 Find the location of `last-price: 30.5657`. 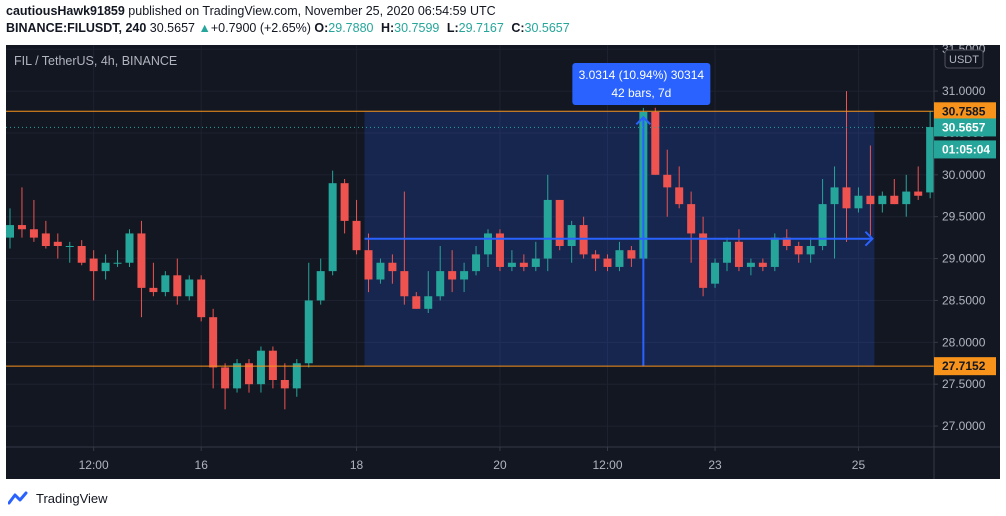

last-price: 30.5657 is located at coordinates (172, 28).